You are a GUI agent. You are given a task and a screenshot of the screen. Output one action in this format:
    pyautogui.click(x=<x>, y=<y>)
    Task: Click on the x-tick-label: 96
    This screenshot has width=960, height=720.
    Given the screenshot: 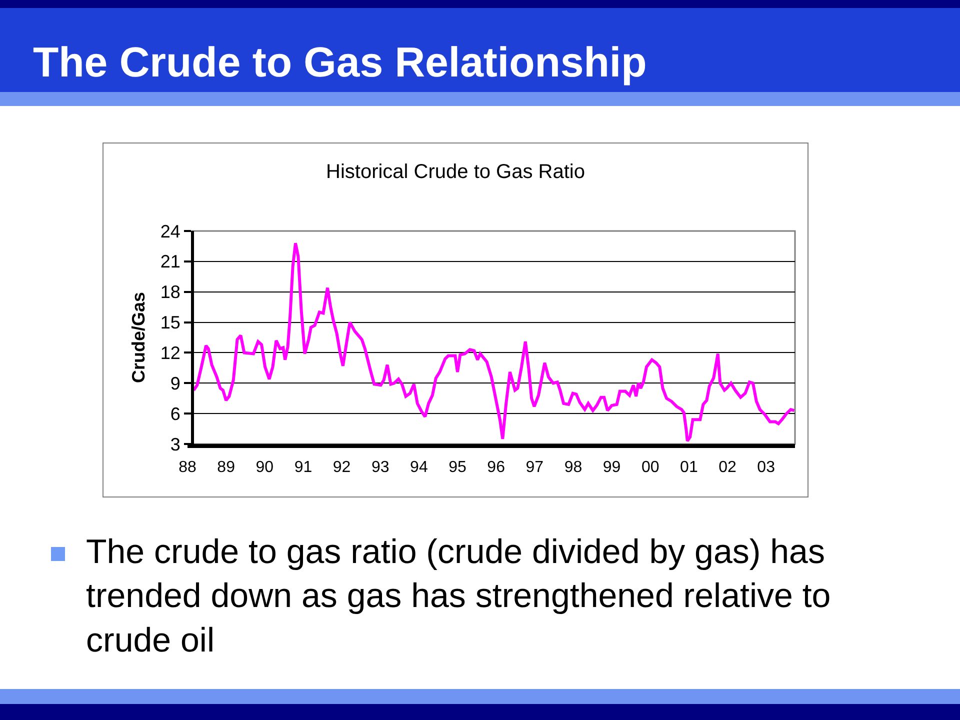 What is the action you would take?
    pyautogui.click(x=496, y=467)
    